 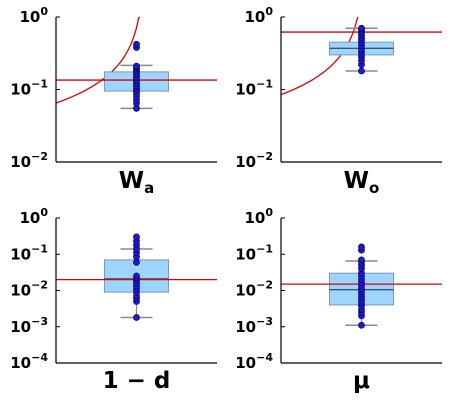 I want to click on x-axis-label: 1 − d, so click(x=137, y=381).